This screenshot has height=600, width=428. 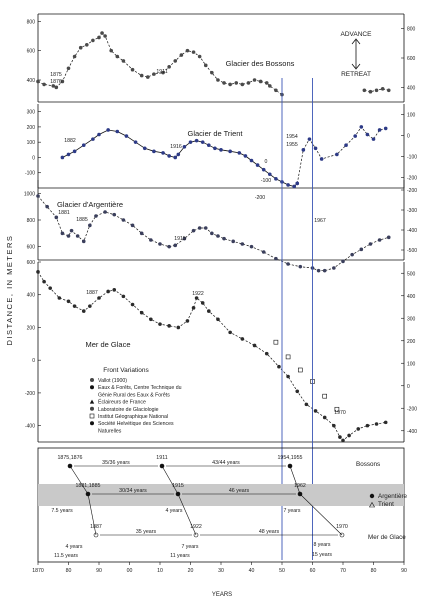 What do you see at coordinates (122, 402) in the screenshot?
I see `legend-entry-label: Éclaireurs de France` at bounding box center [122, 402].